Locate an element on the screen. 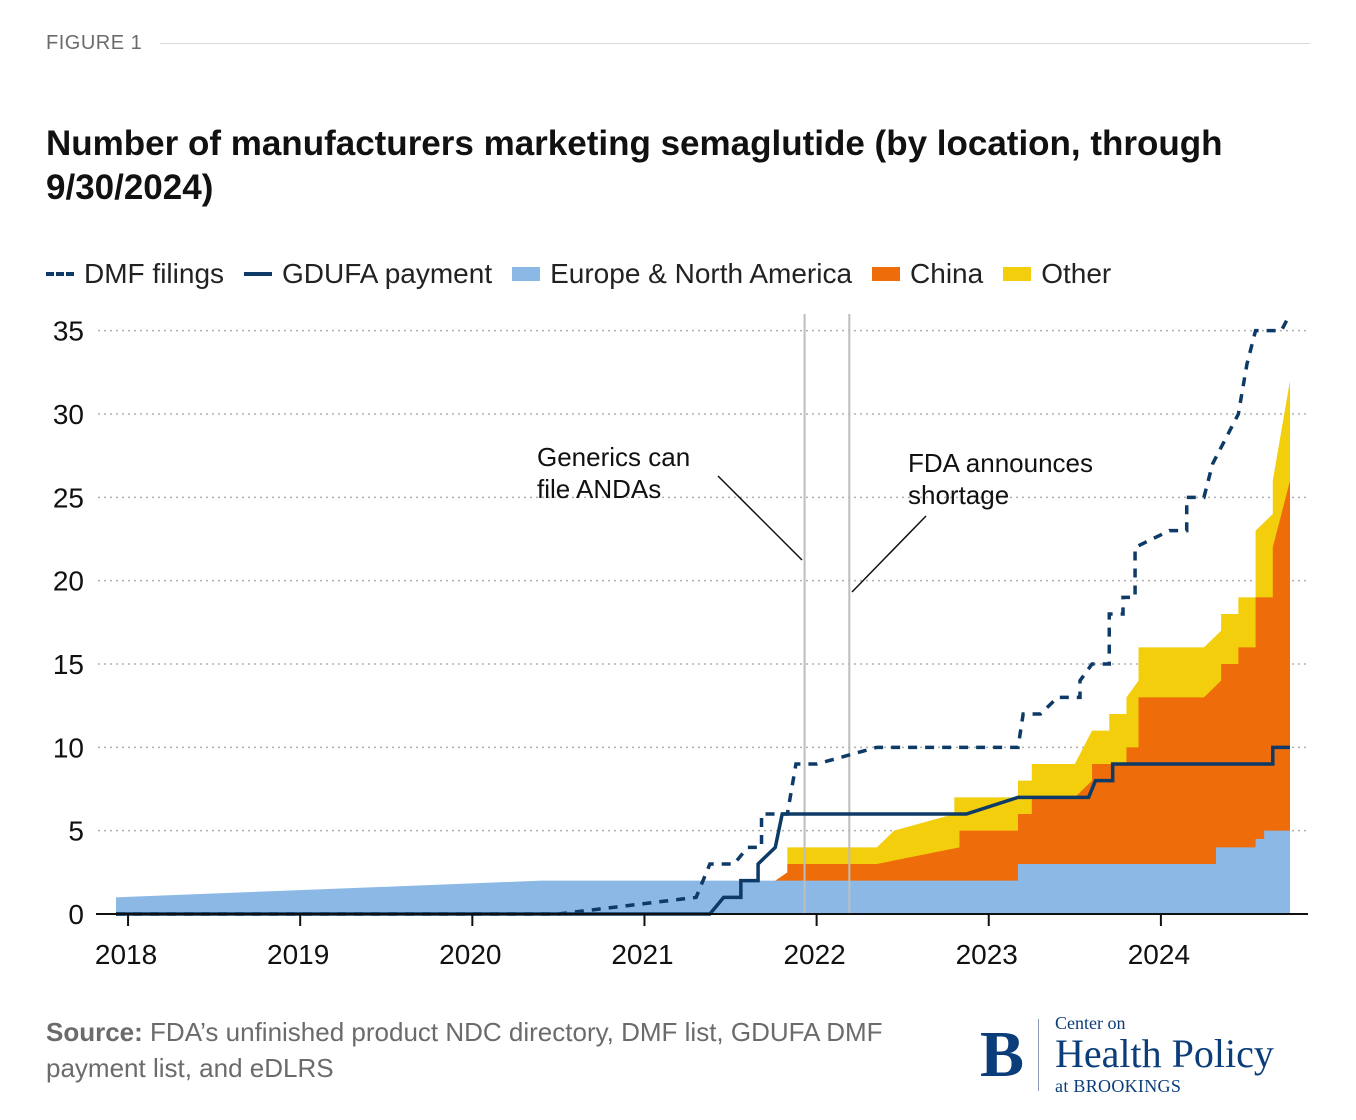 This screenshot has height=1120, width=1356. legend-label-europe: Europe & North America is located at coordinates (701, 273).